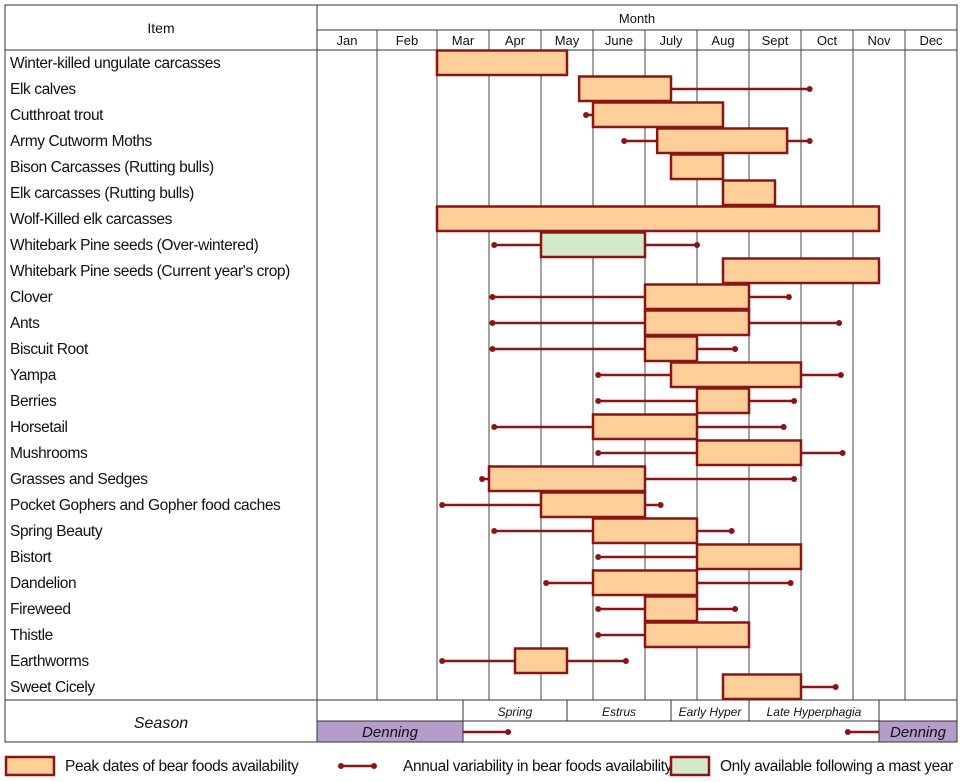  Describe the element at coordinates (112, 167) in the screenshot. I see `item-label: Bison Carcasses (Rutting bulls)` at that location.